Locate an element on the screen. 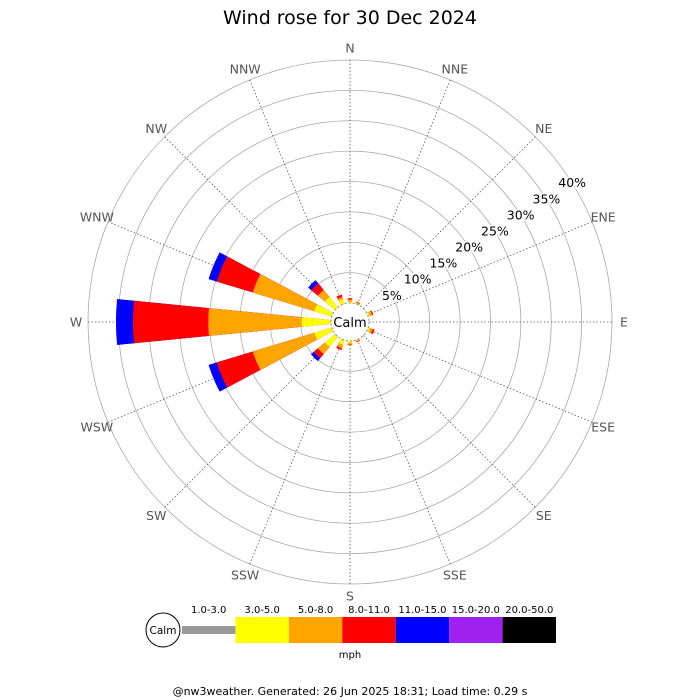 This screenshot has width=700, height=700. calm-label: Calm is located at coordinates (349, 323).